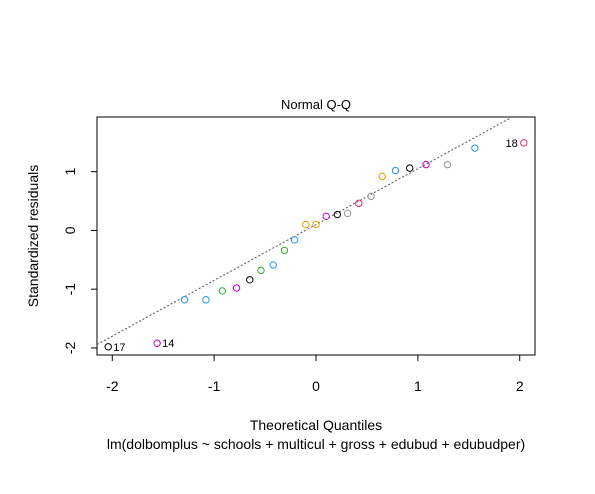 The image size is (595, 494). I want to click on x-tick-label: 1, so click(418, 386).